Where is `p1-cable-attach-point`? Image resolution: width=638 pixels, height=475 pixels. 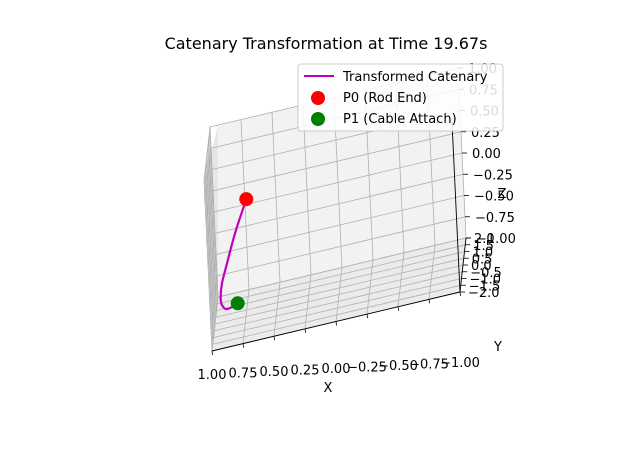
p1-cable-attach-point is located at coordinates (237, 303).